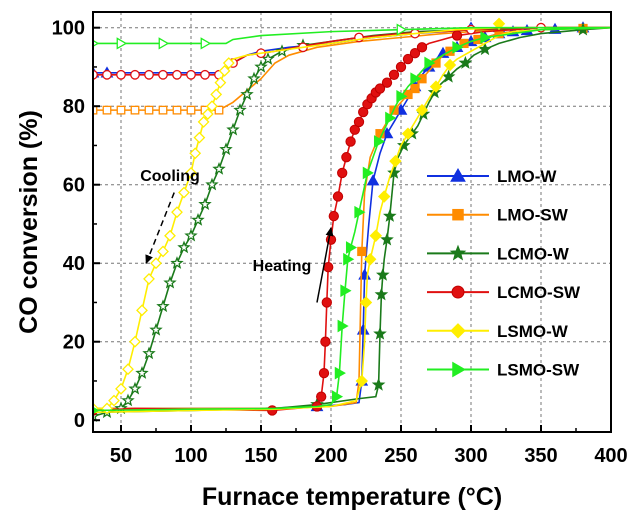  I want to click on x-tick-label: 350, so click(540, 456).